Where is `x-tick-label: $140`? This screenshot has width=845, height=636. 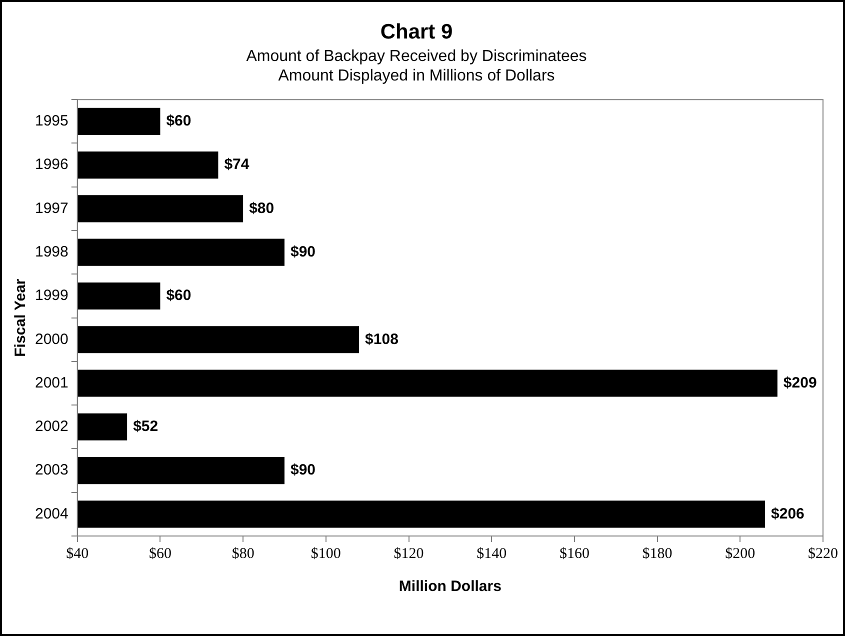
x-tick-label: $140 is located at coordinates (491, 554).